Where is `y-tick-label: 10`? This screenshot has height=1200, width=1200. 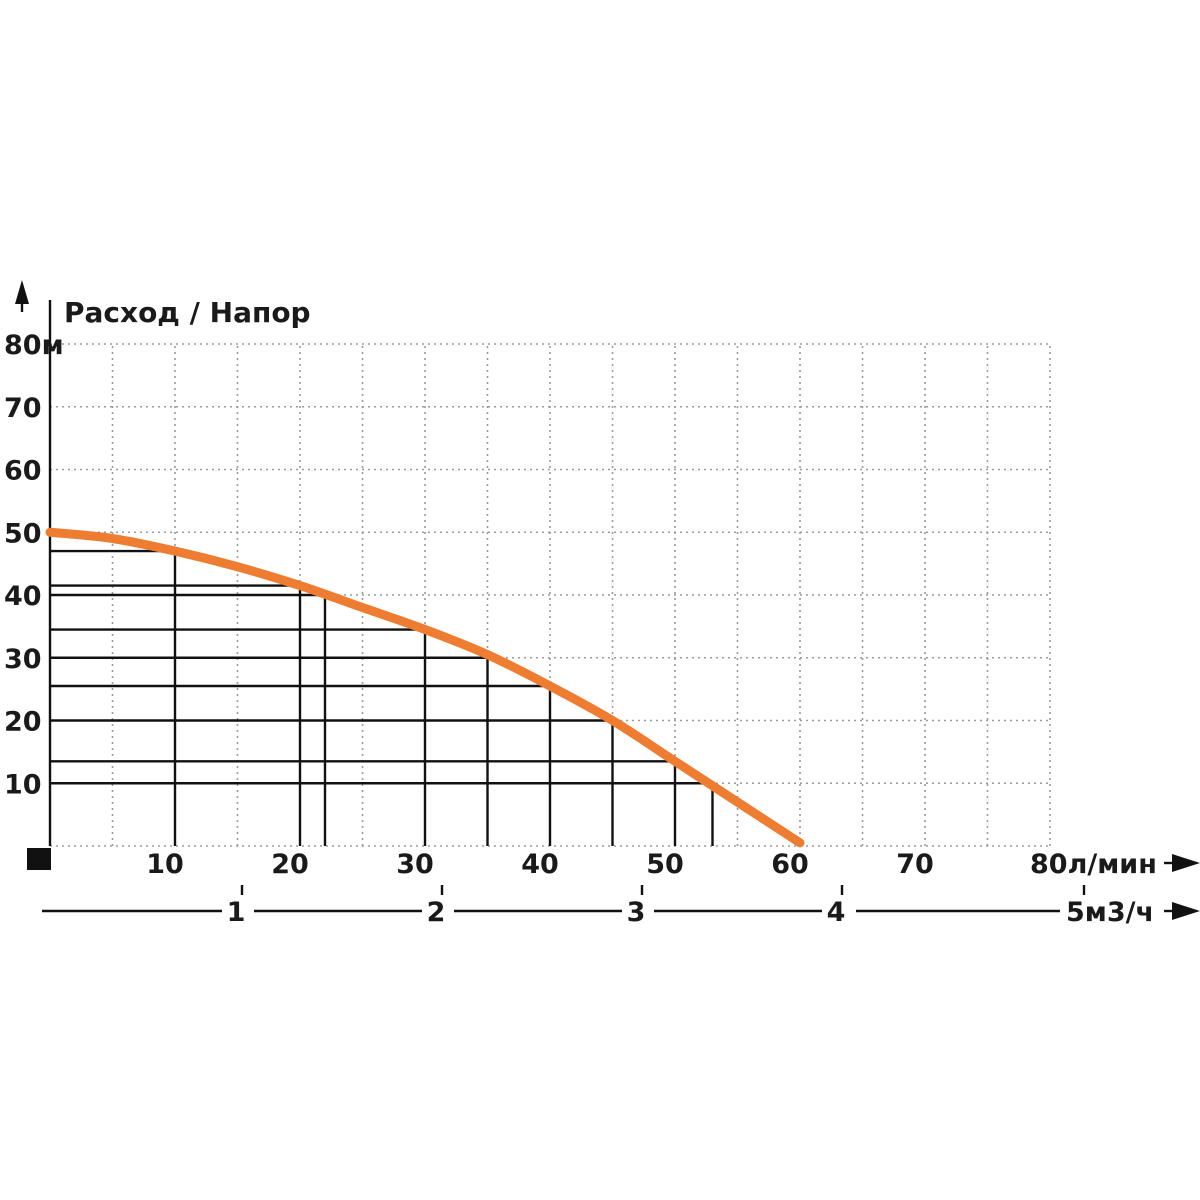 y-tick-label: 10 is located at coordinates (23, 784).